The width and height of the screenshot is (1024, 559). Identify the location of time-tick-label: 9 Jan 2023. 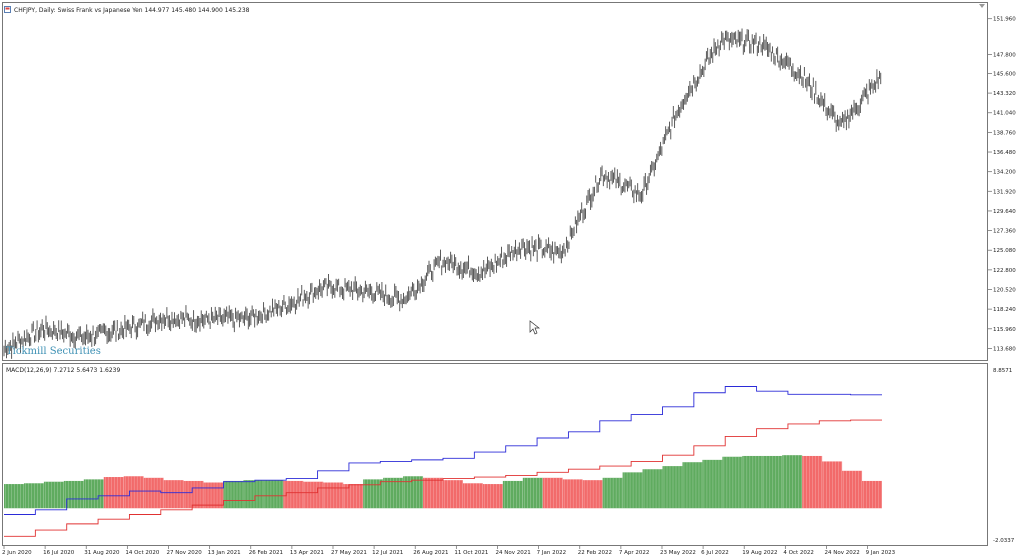
(881, 553).